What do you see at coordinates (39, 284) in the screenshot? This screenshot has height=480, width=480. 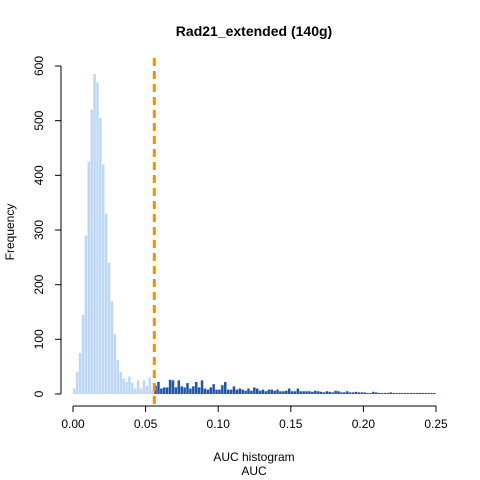 I see `y-tick-label: 200` at bounding box center [39, 284].